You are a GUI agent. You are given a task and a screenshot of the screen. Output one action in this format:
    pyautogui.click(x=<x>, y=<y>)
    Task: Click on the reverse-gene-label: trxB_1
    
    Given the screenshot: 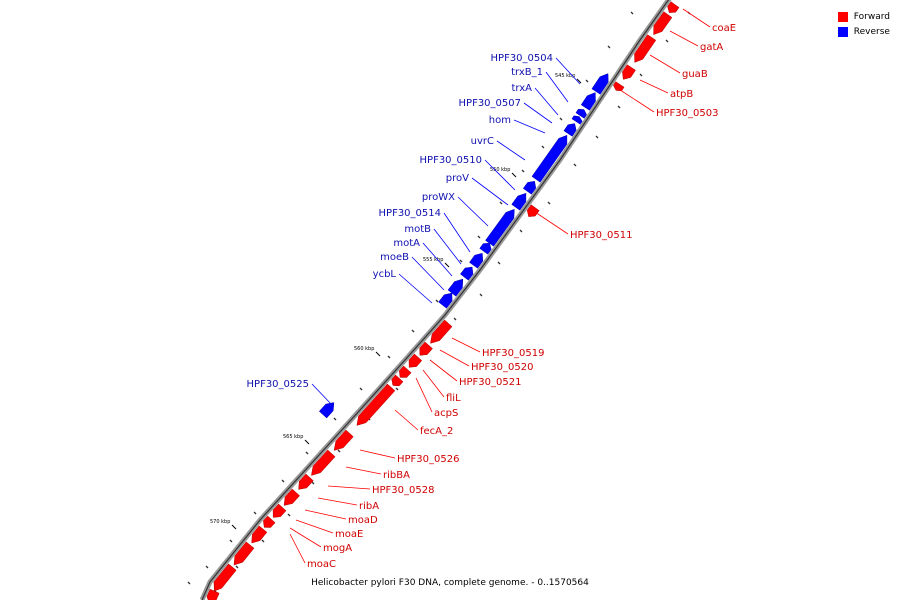 What is the action you would take?
    pyautogui.click(x=527, y=72)
    